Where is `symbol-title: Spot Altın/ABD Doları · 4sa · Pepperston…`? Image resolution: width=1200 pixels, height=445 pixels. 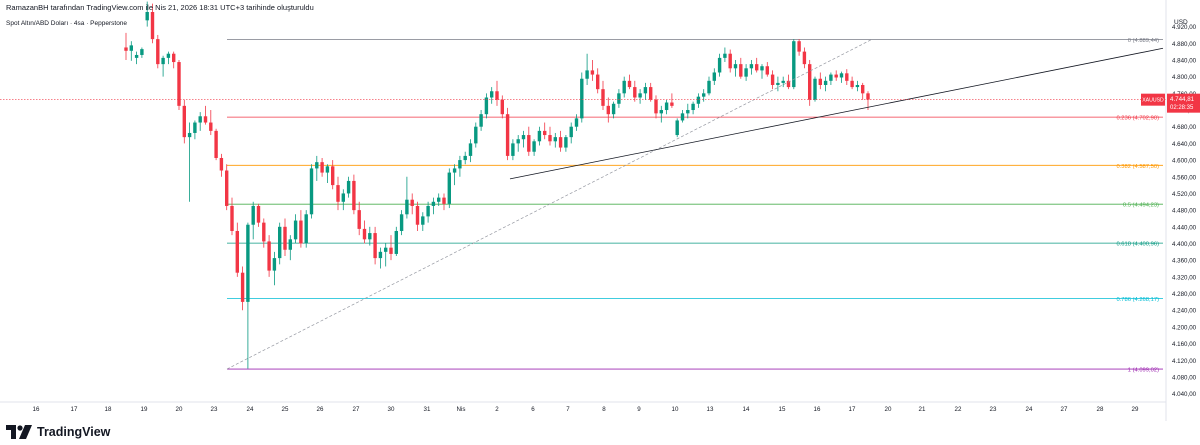
symbol-title: Spot Altın/ABD Doları · 4sa · Pepperston… is located at coordinates (67, 23).